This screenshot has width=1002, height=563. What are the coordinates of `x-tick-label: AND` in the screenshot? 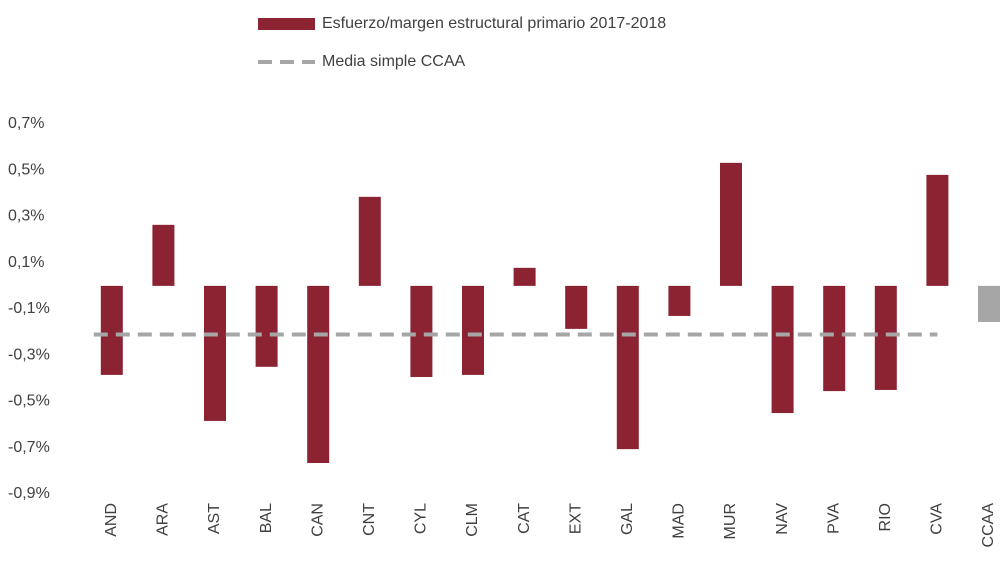 It's located at (111, 520).